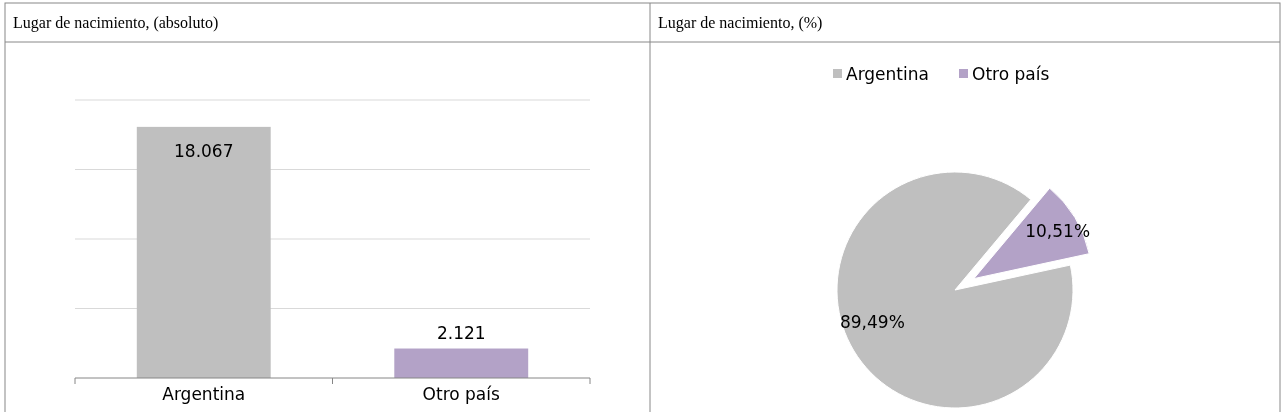  I want to click on data-label: 89,49%, so click(872, 321).